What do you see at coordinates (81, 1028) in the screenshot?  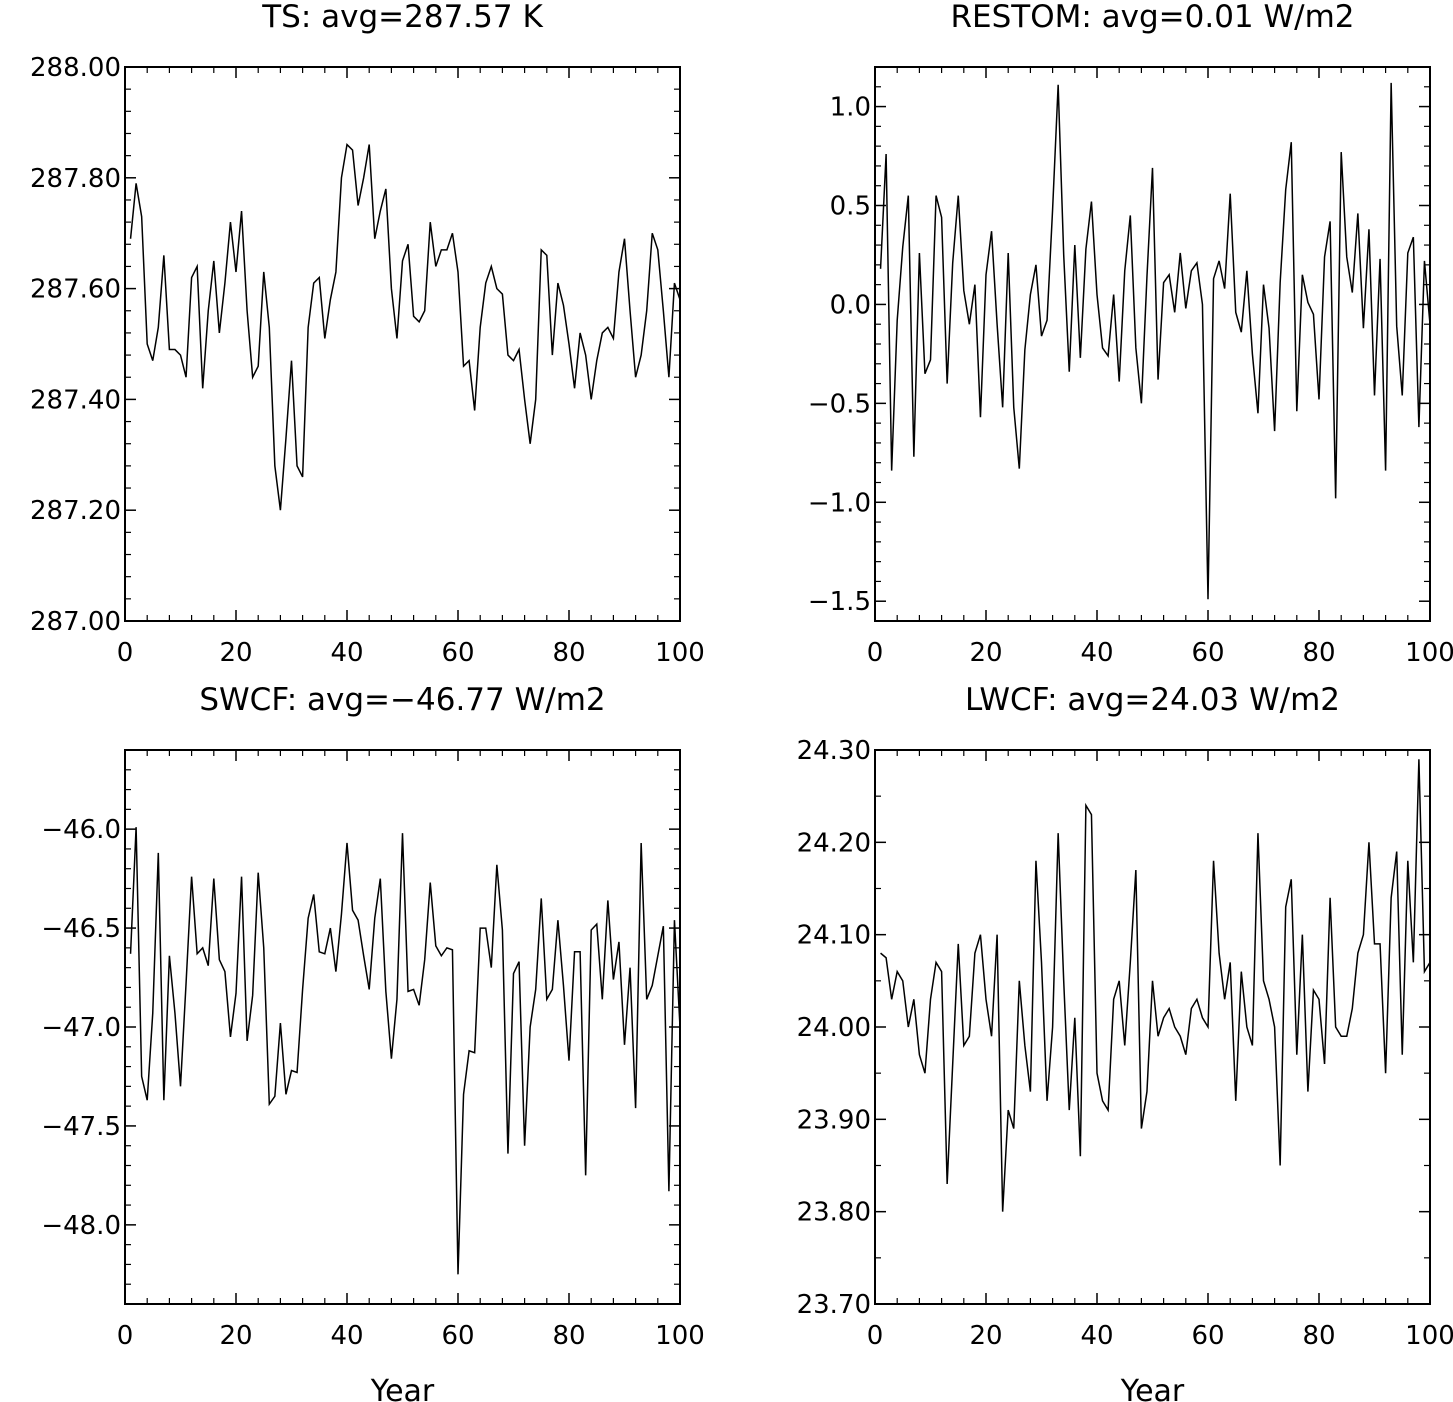 I see `y-tick-label: −47.0` at bounding box center [81, 1028].